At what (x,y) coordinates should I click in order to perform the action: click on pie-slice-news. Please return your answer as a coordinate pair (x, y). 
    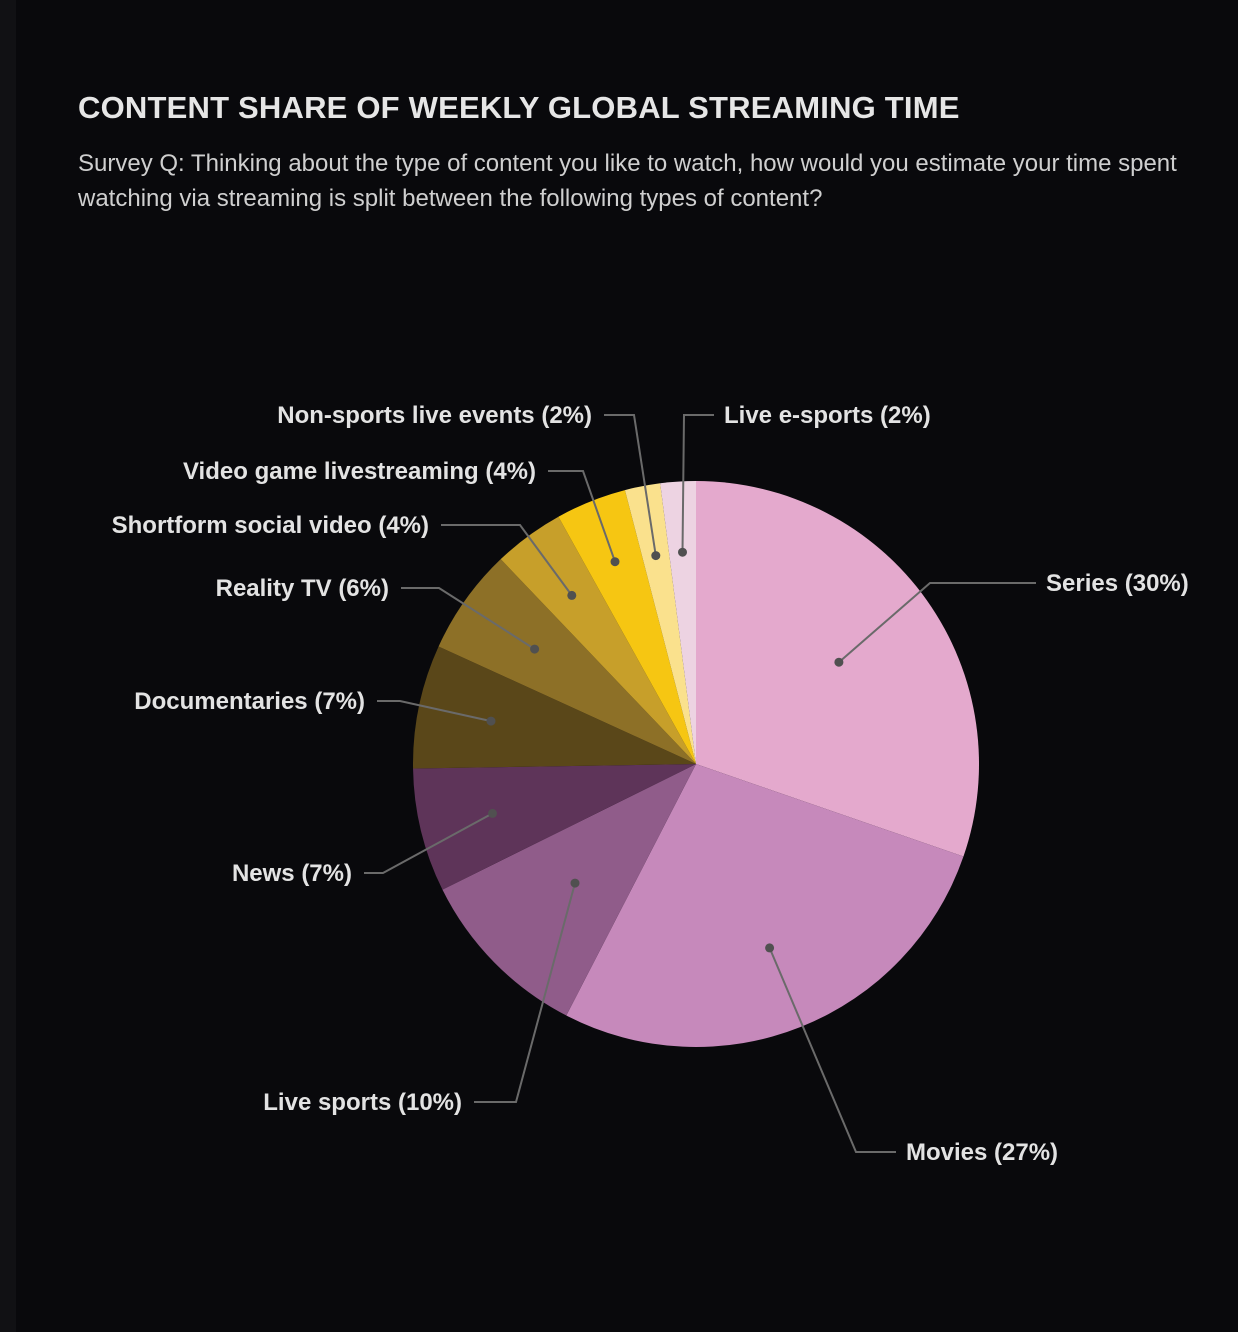
    Looking at the image, I should click on (554, 827).